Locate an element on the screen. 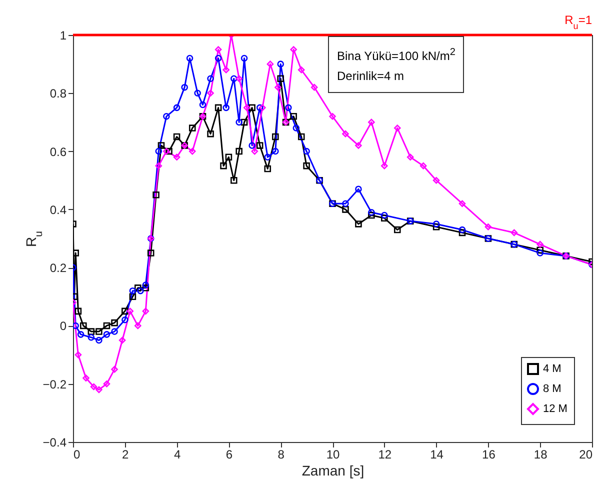  x-tick-label: 6 is located at coordinates (229, 455).